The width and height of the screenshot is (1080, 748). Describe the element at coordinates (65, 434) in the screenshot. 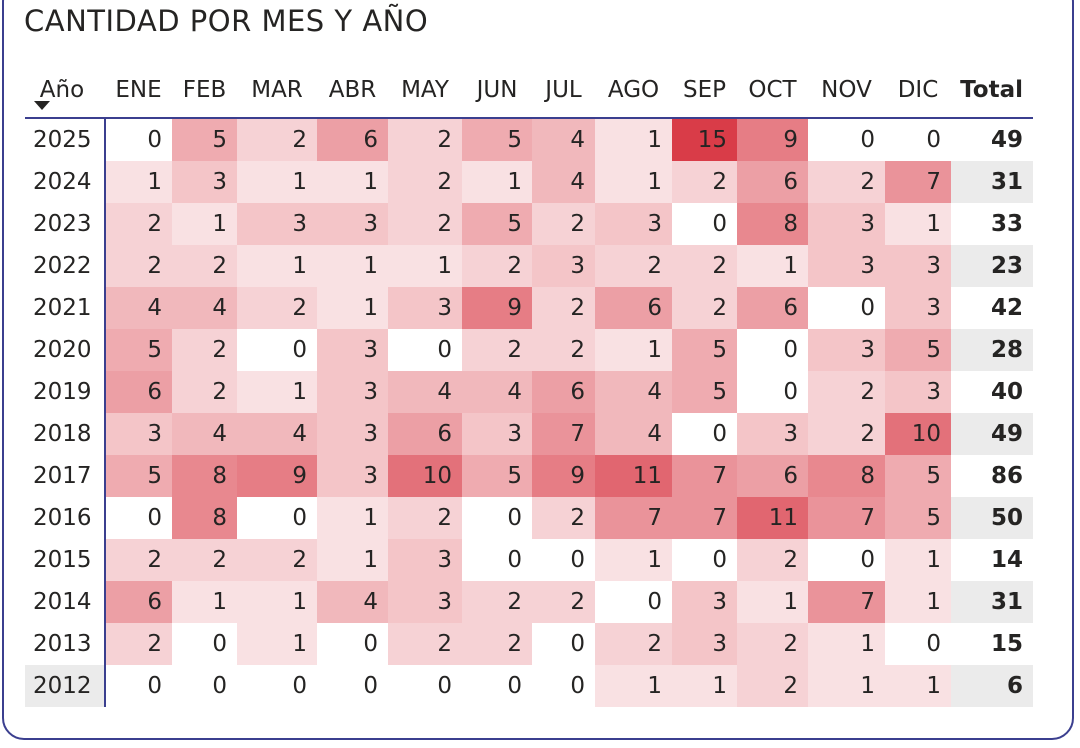

I see `year-cell: 2018` at that location.